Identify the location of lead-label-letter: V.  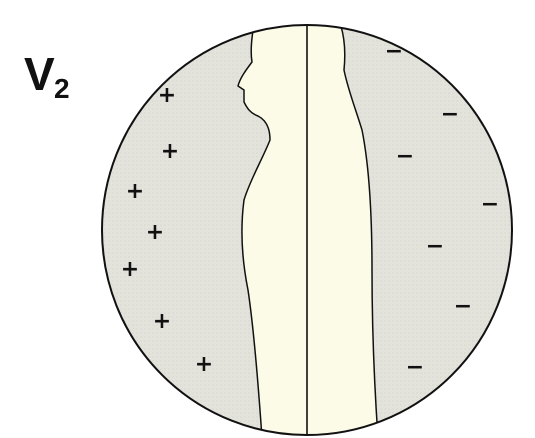
(39, 74).